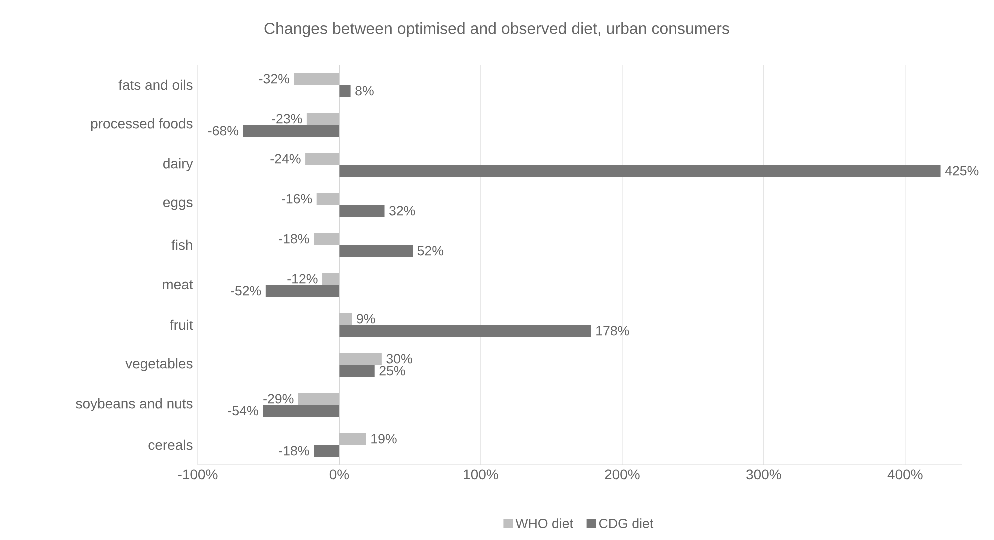  What do you see at coordinates (198, 475) in the screenshot?
I see `x-tick-label: -100%` at bounding box center [198, 475].